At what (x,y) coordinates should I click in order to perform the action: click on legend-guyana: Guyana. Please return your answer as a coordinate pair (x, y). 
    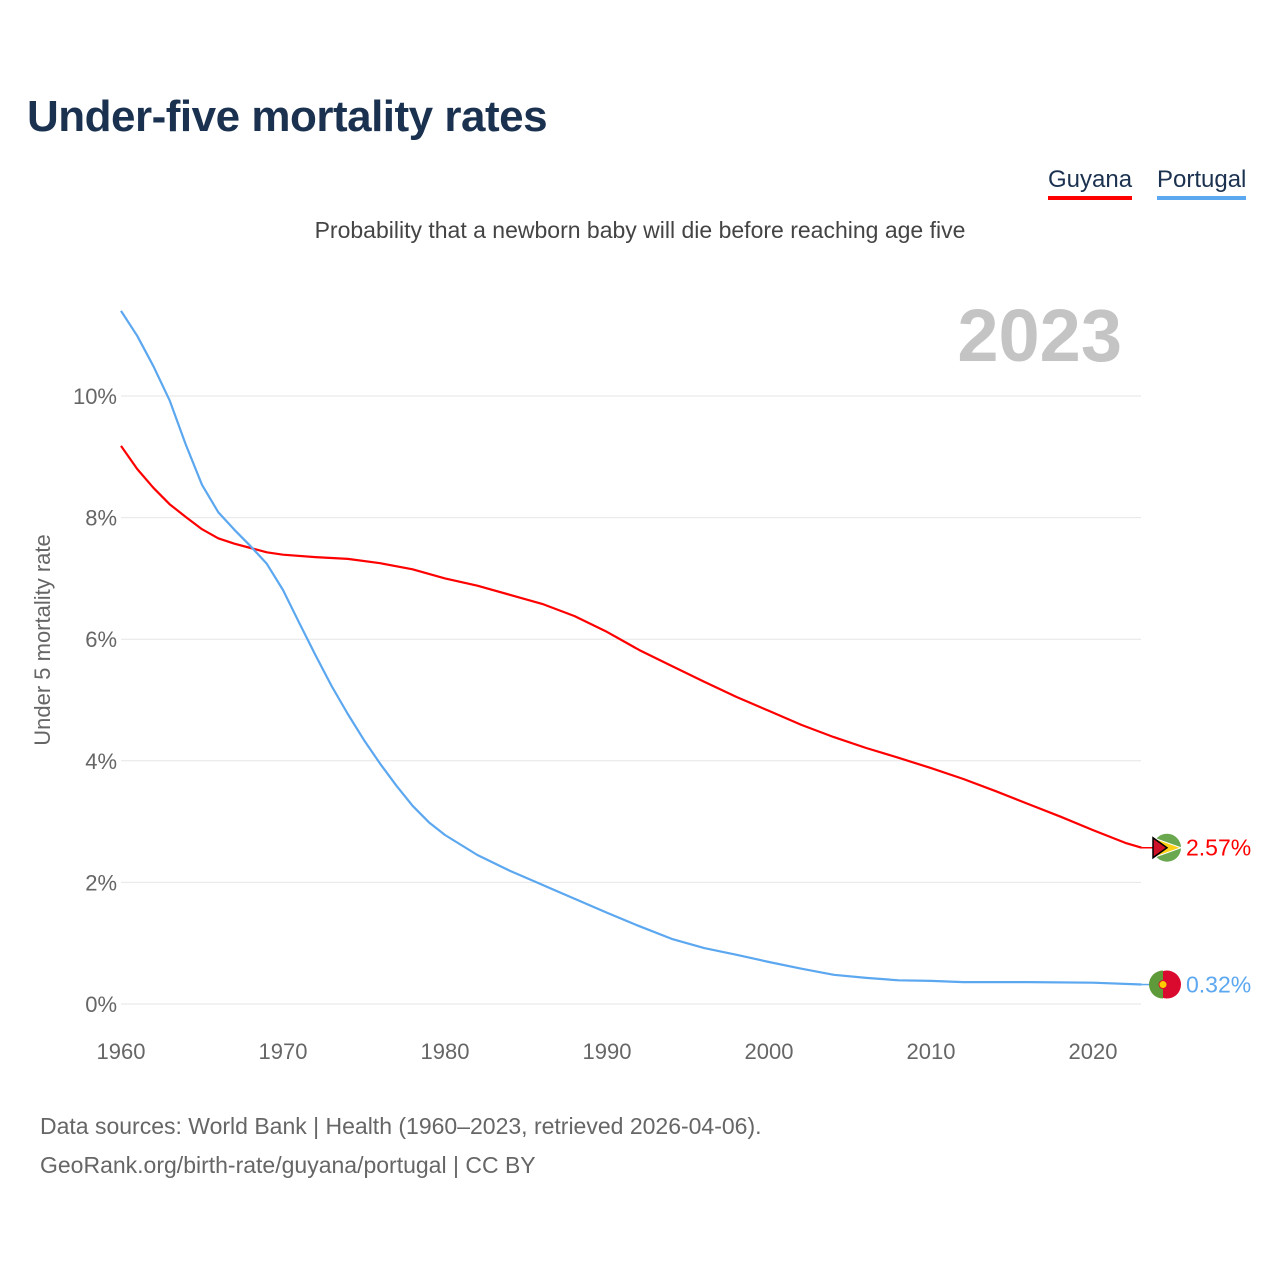
    Looking at the image, I should click on (1090, 183).